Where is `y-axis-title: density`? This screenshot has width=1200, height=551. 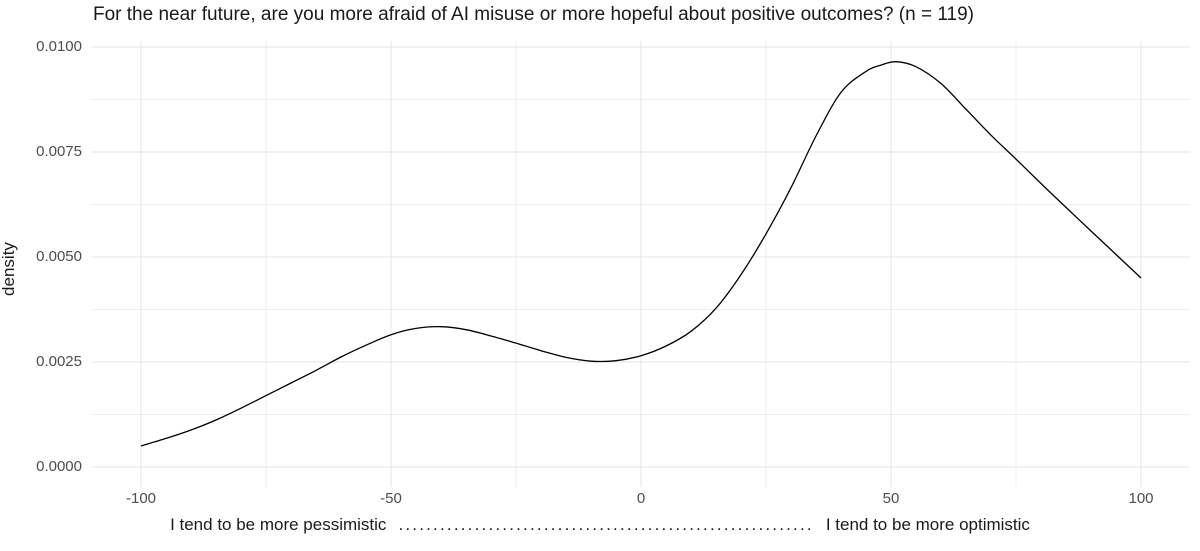
y-axis-title: density is located at coordinates (9, 269).